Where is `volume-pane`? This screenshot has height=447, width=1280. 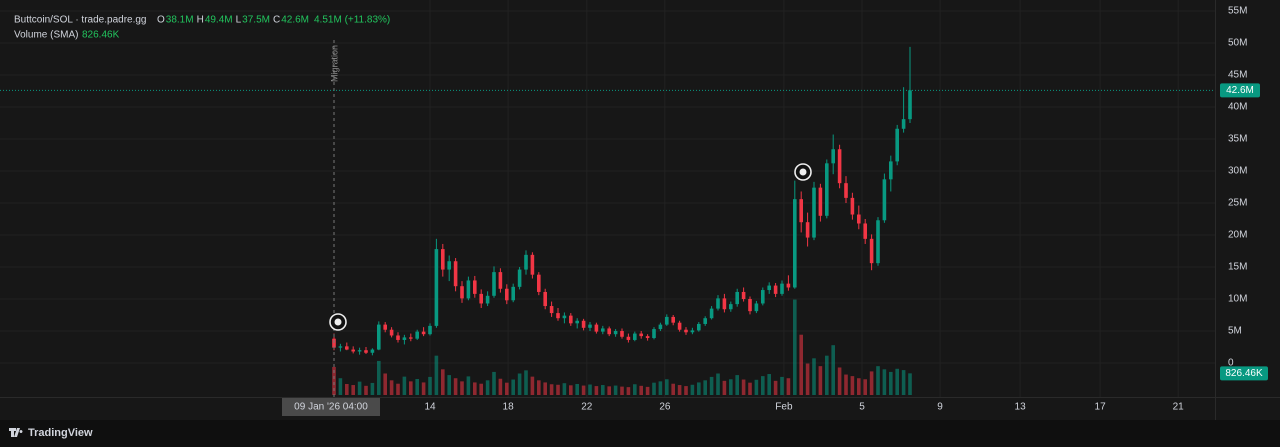 volume-pane is located at coordinates (622, 347).